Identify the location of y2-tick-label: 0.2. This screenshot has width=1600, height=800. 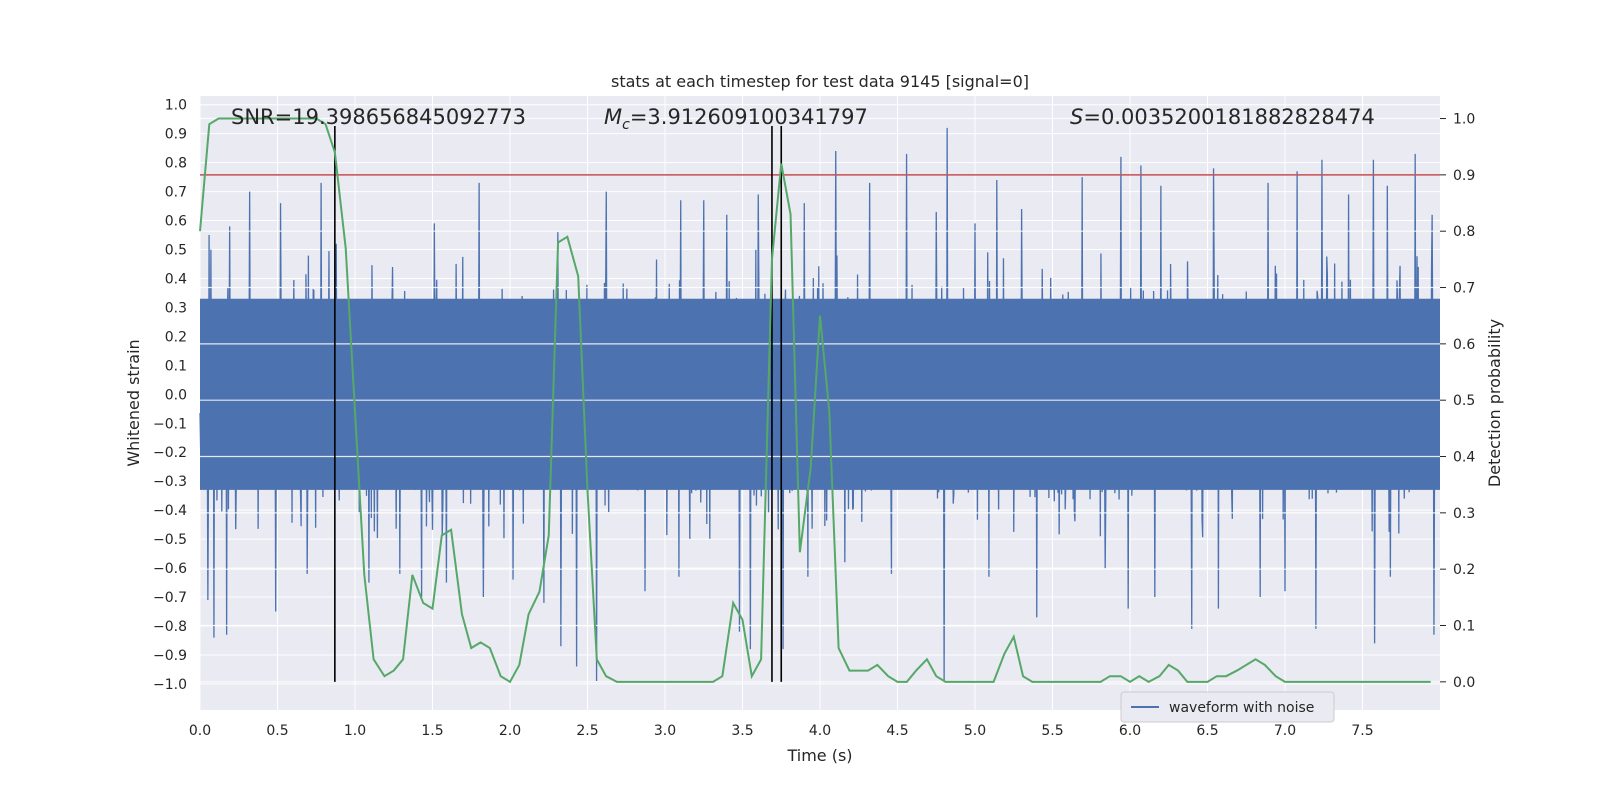
(1464, 570).